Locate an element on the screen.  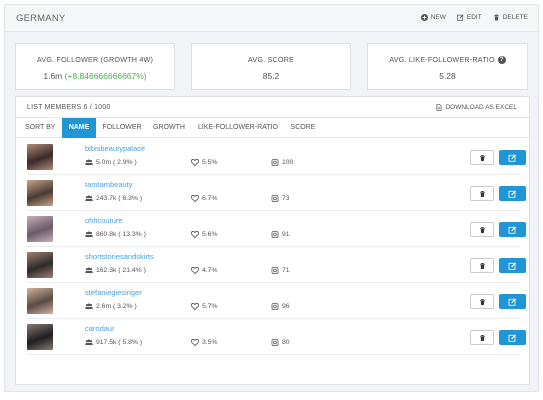
ratio-metric: 5.6% is located at coordinates (204, 234).